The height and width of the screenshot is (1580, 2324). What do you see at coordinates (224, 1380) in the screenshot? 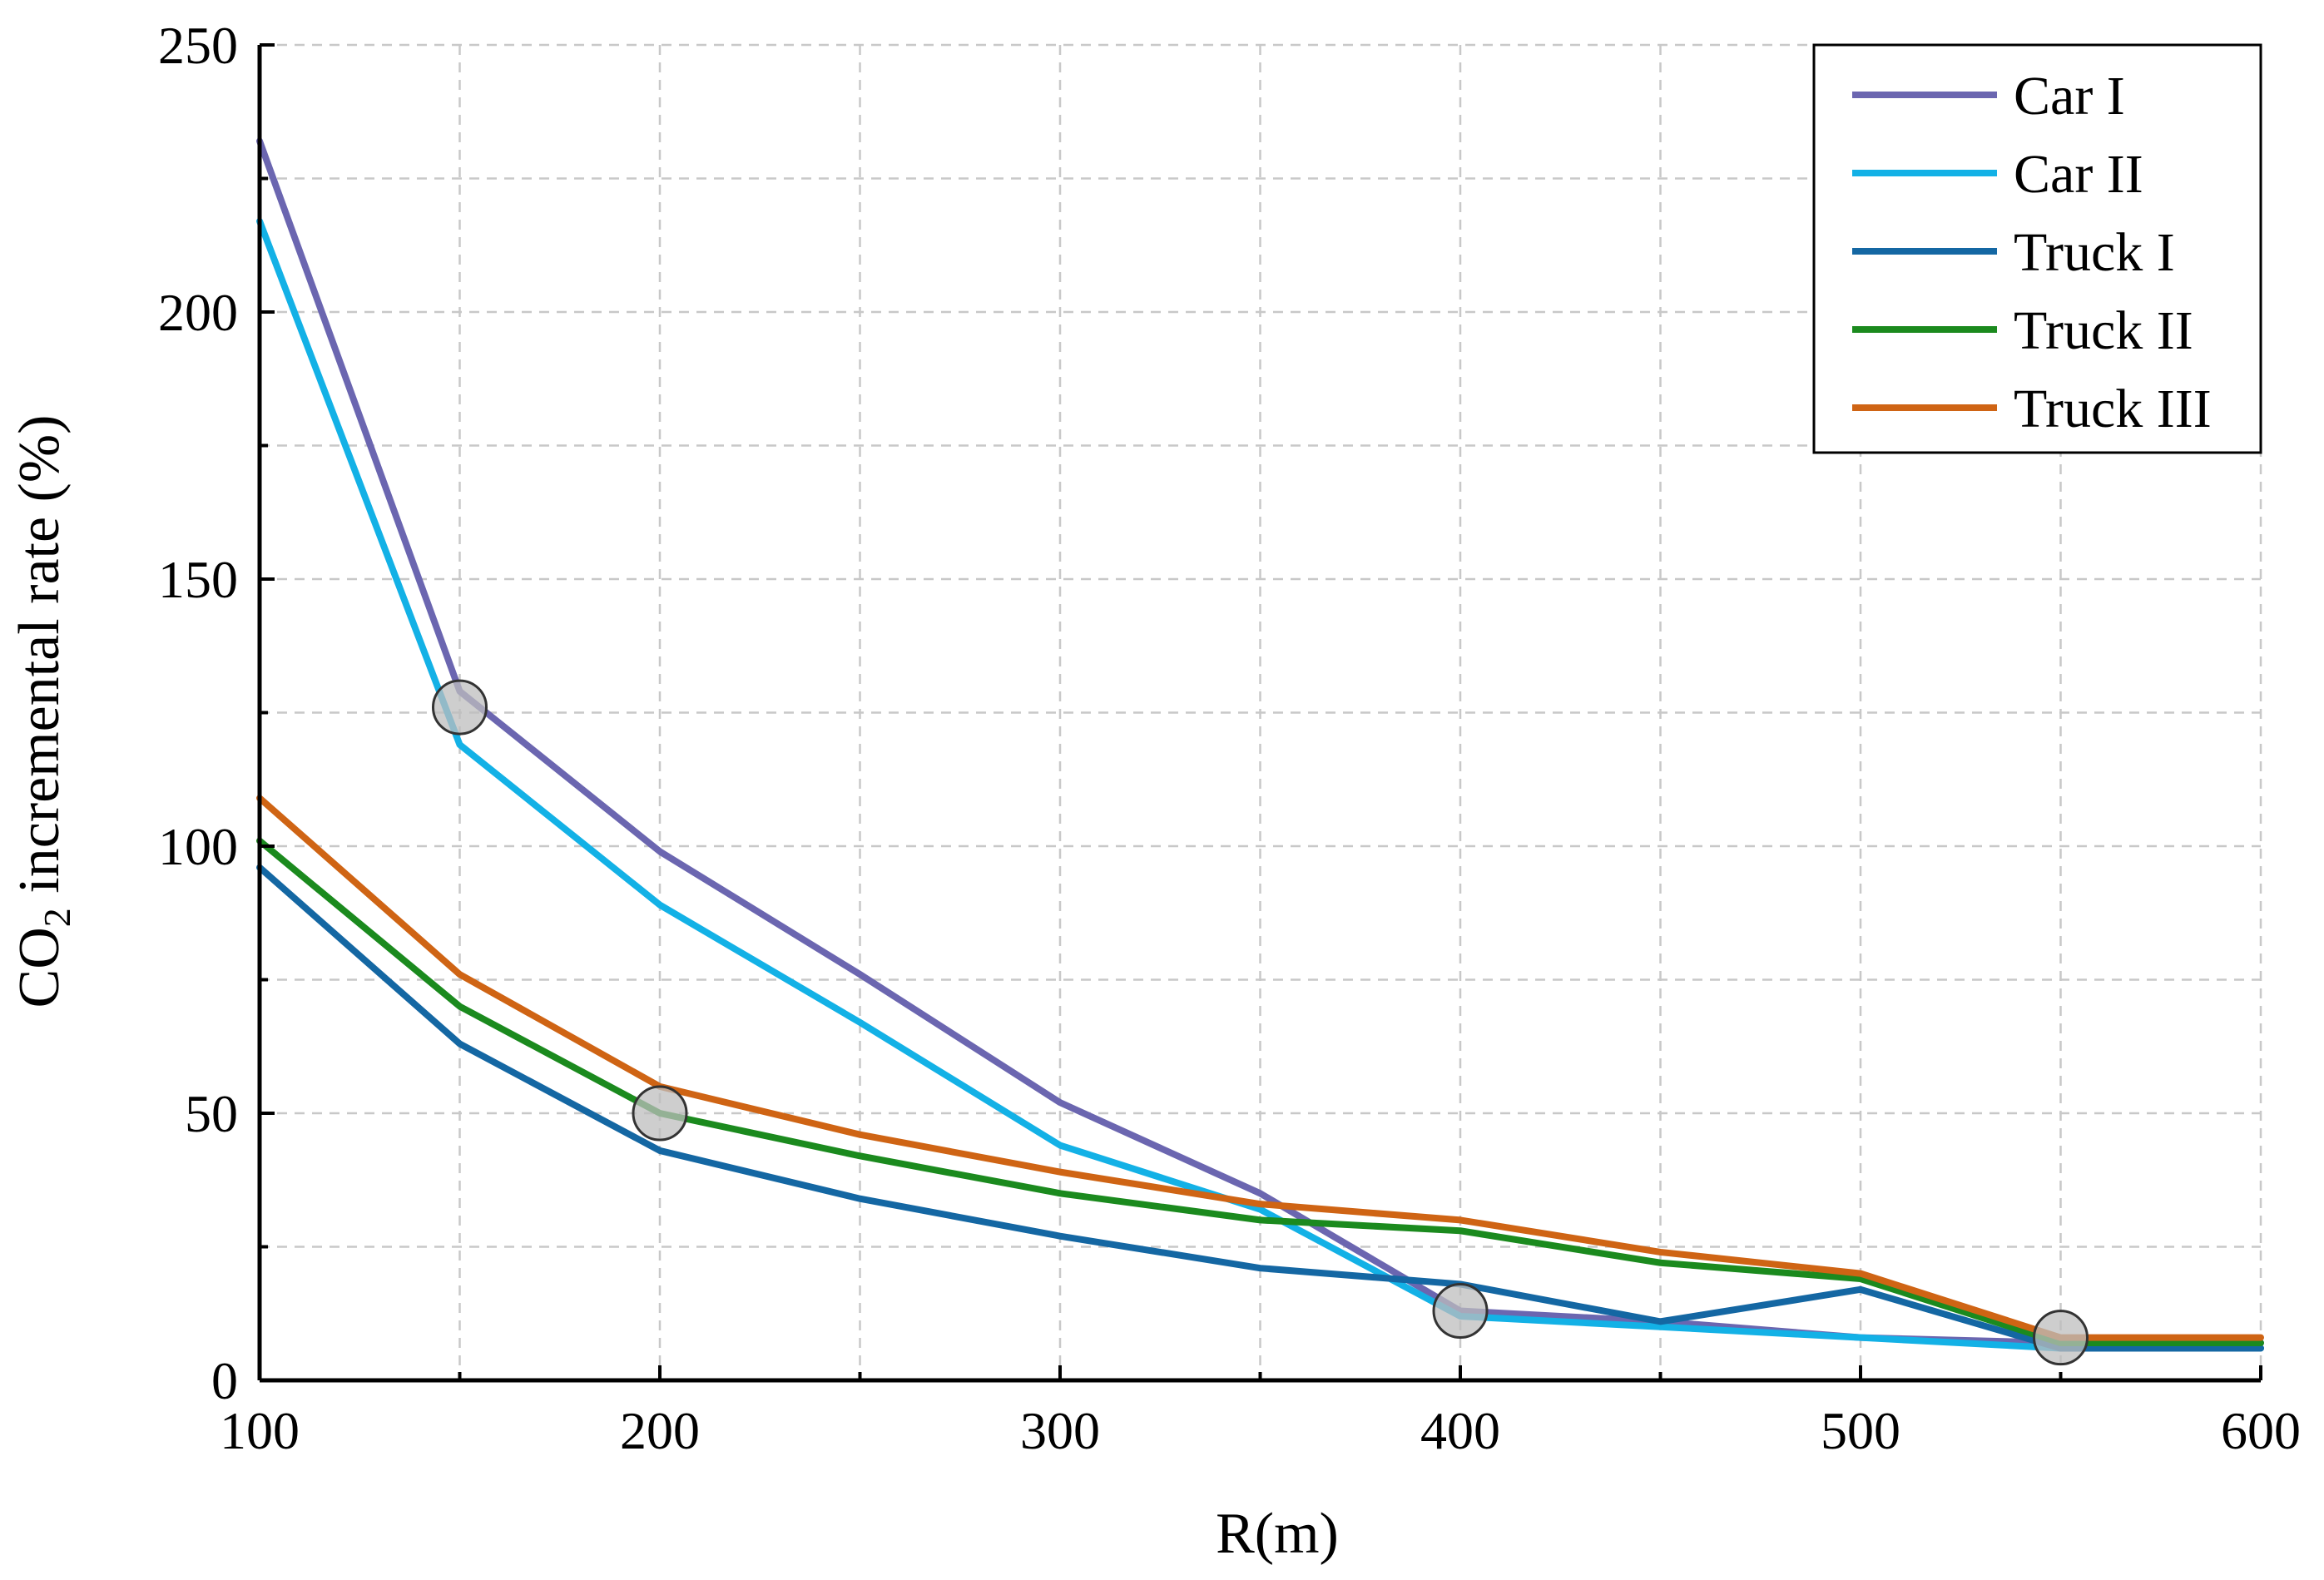
I see `y-tick-label: 0` at bounding box center [224, 1380].